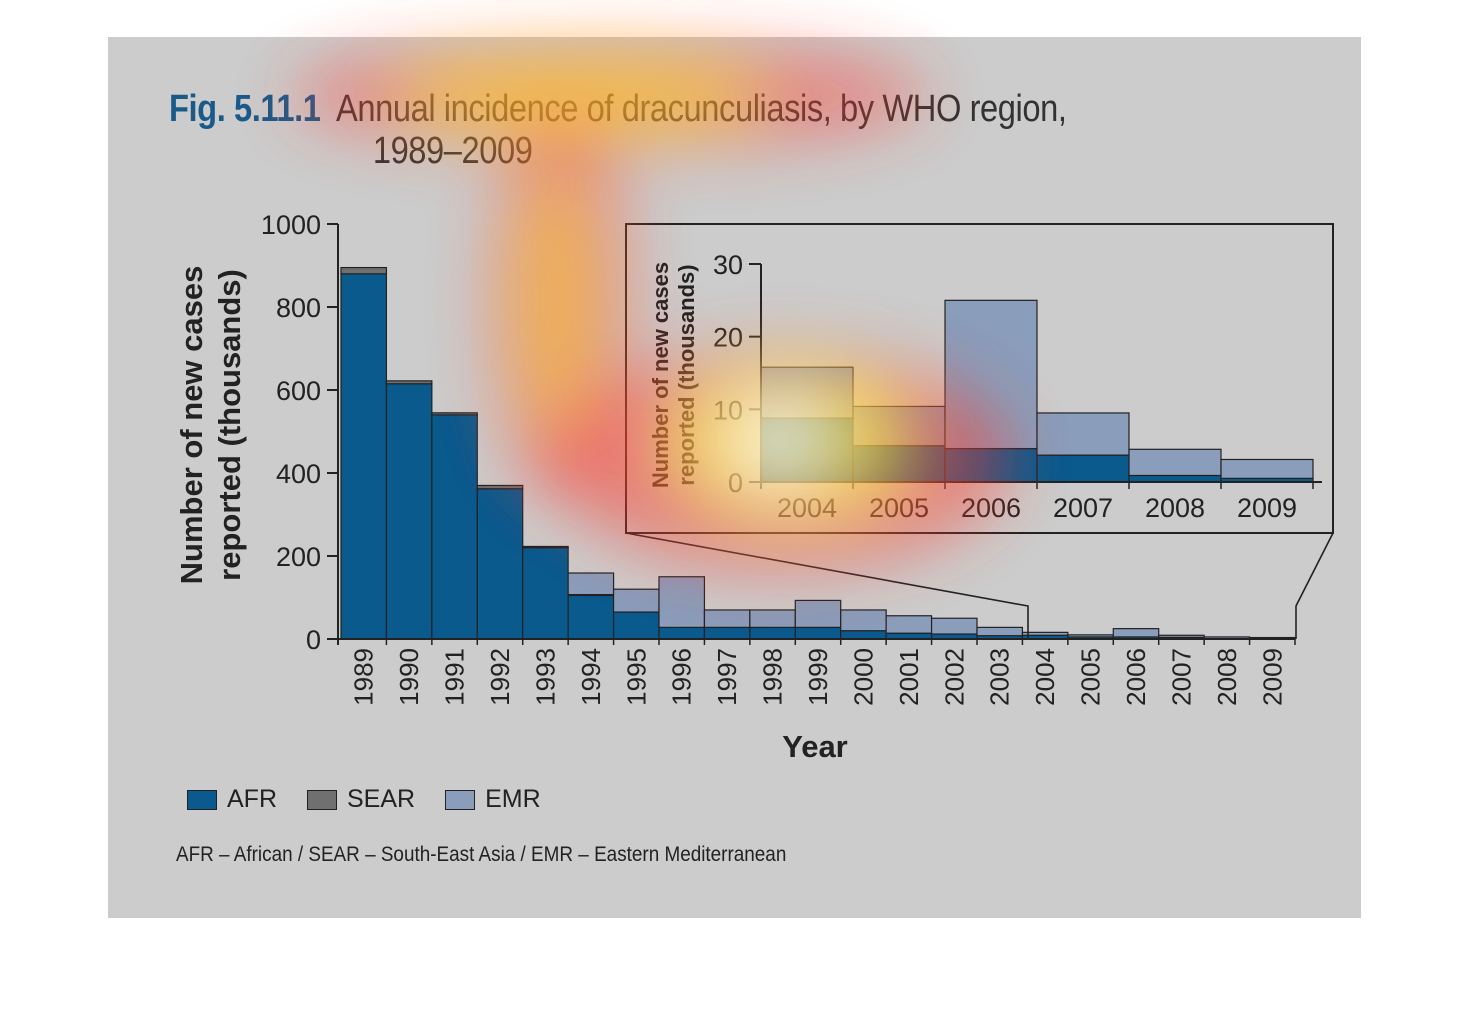  I want to click on y-tick-label-0: 0, so click(313, 640).